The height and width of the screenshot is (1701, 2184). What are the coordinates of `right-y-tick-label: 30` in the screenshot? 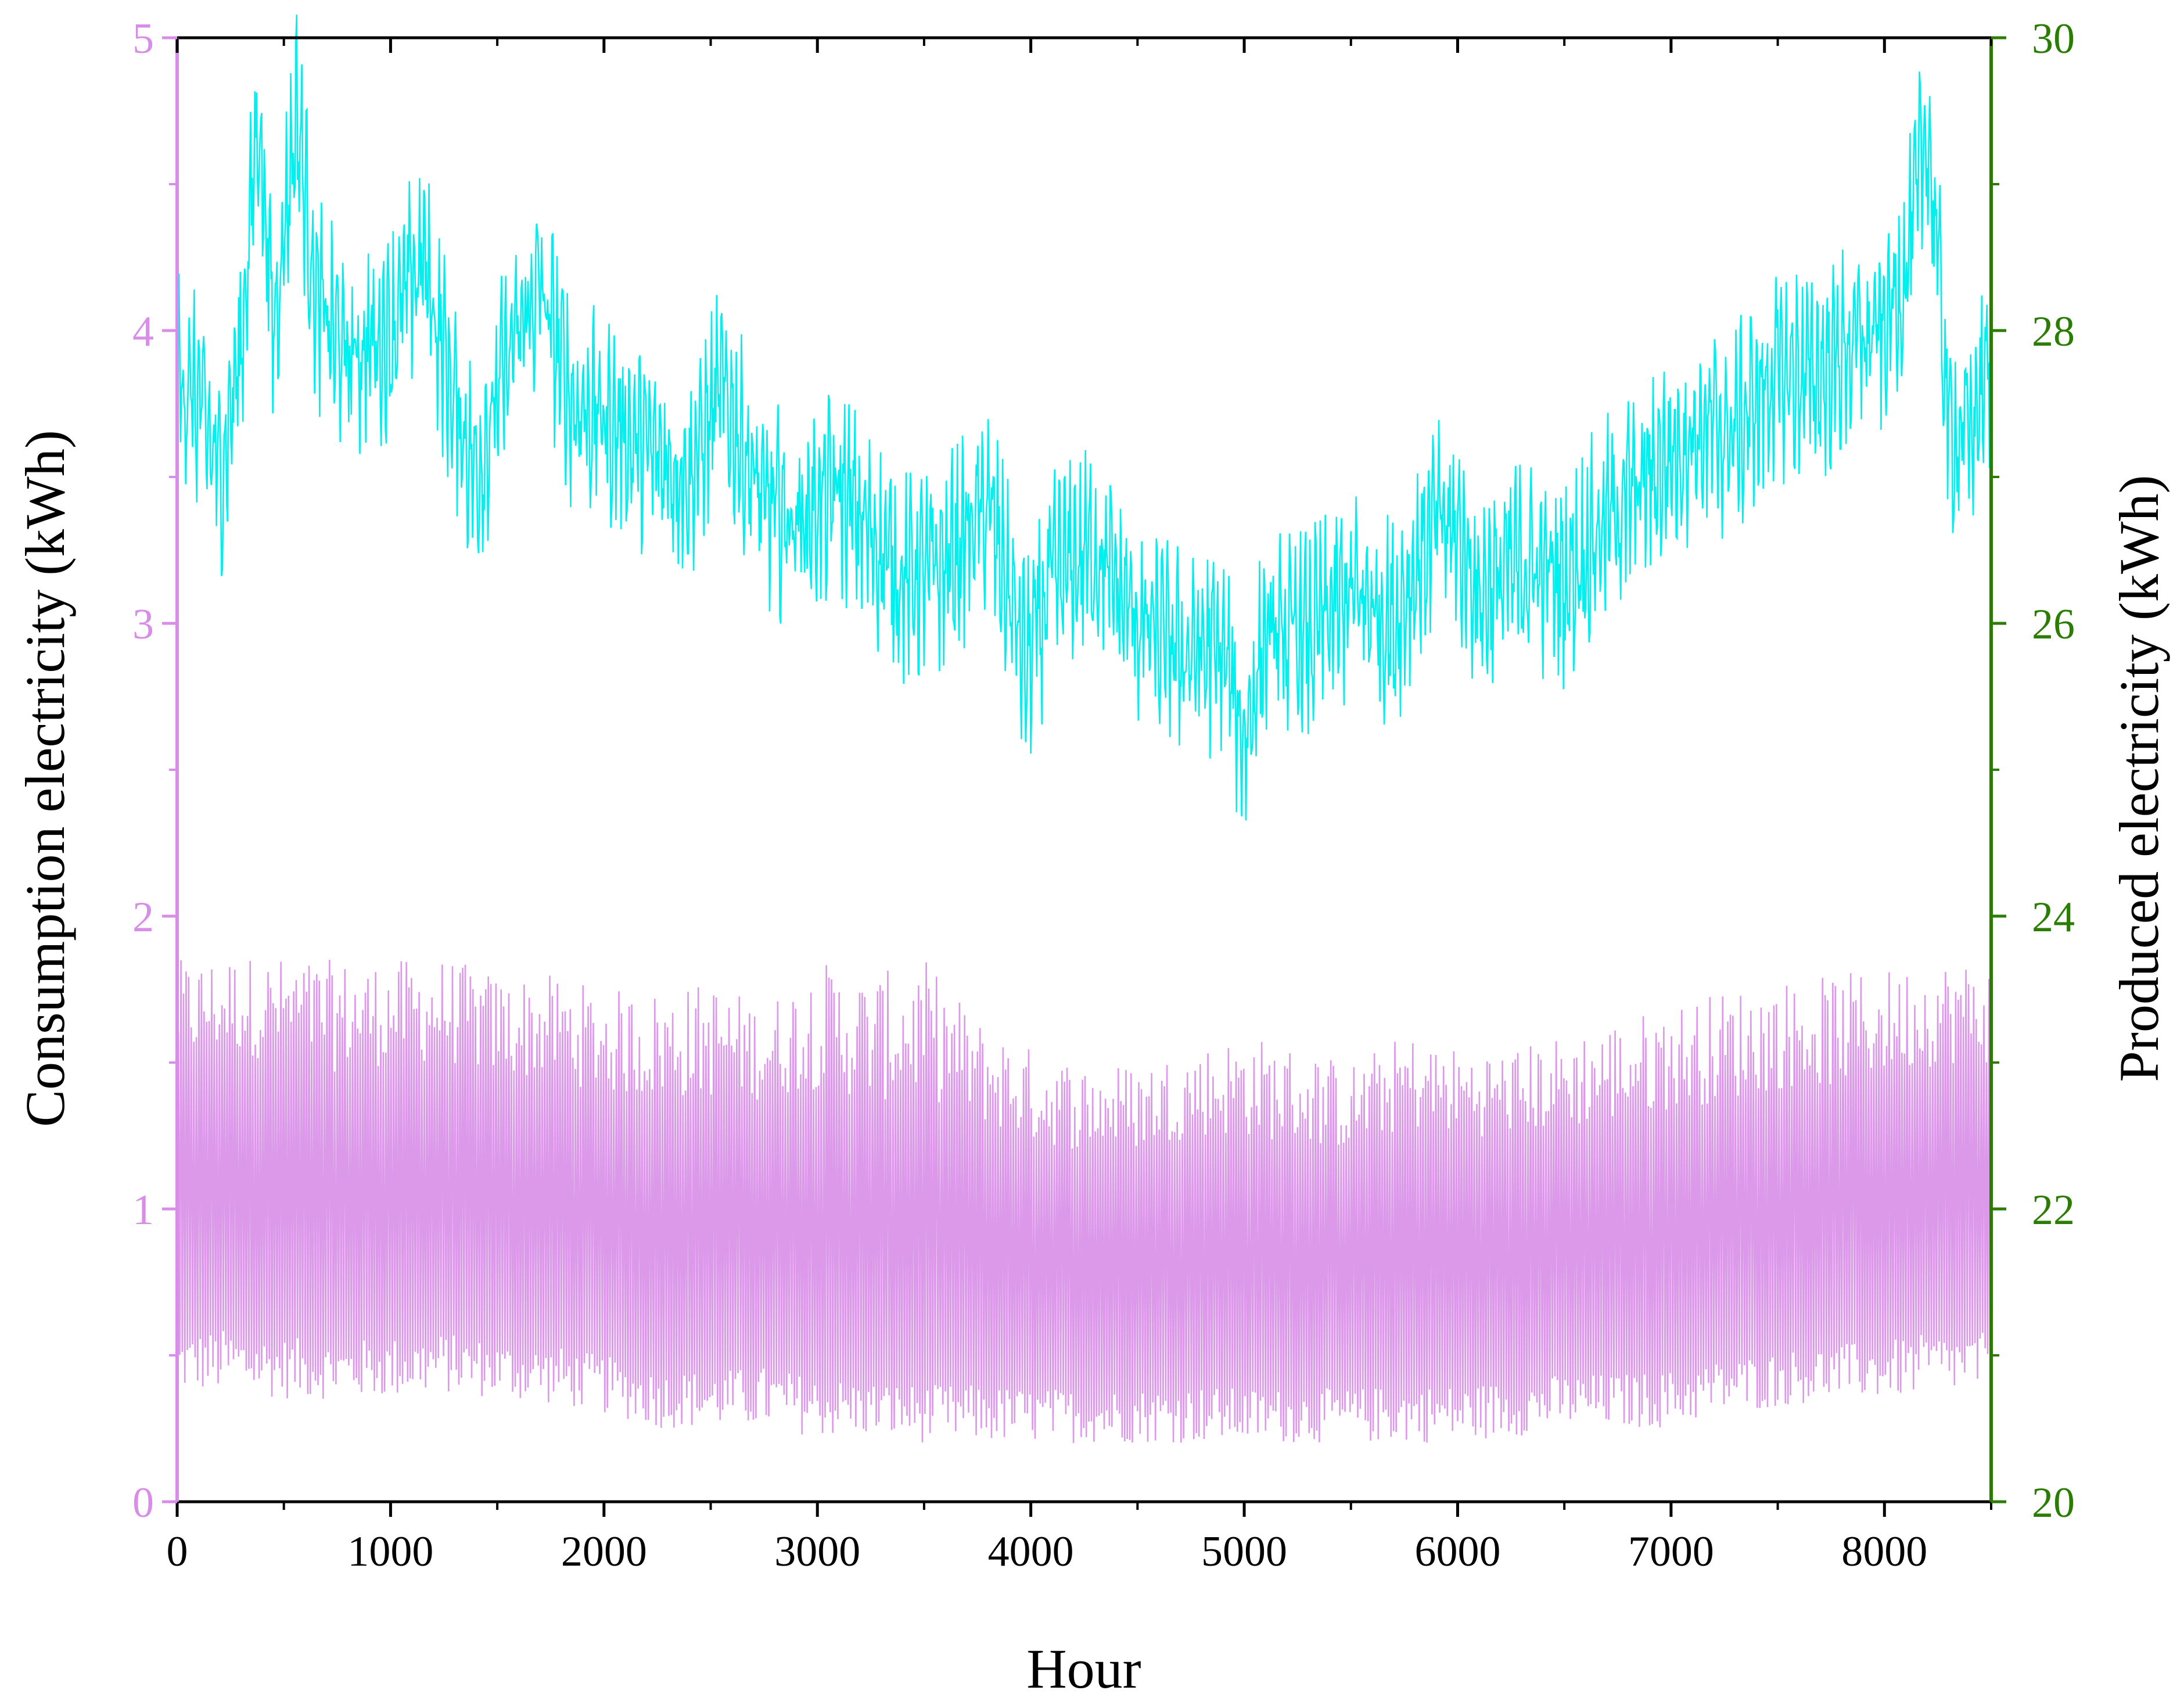 It's located at (2053, 39).